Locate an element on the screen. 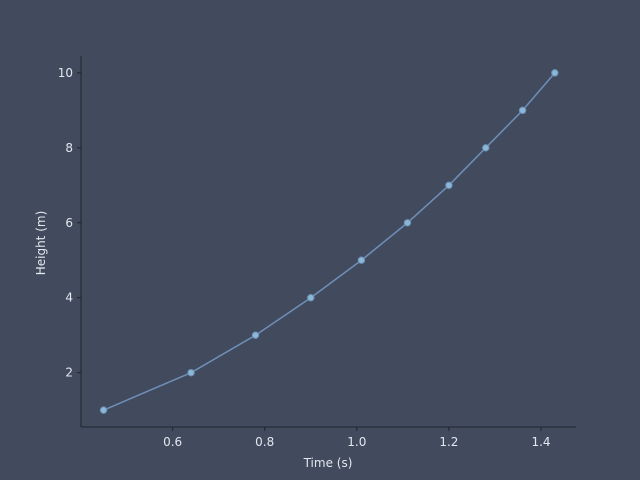 This screenshot has height=480, width=640. x-tick-label: 1.0 is located at coordinates (356, 442).